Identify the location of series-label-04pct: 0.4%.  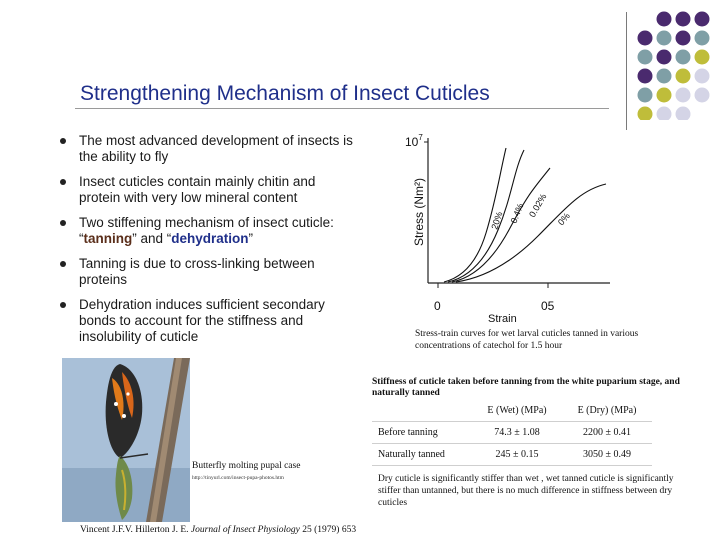
(517, 213).